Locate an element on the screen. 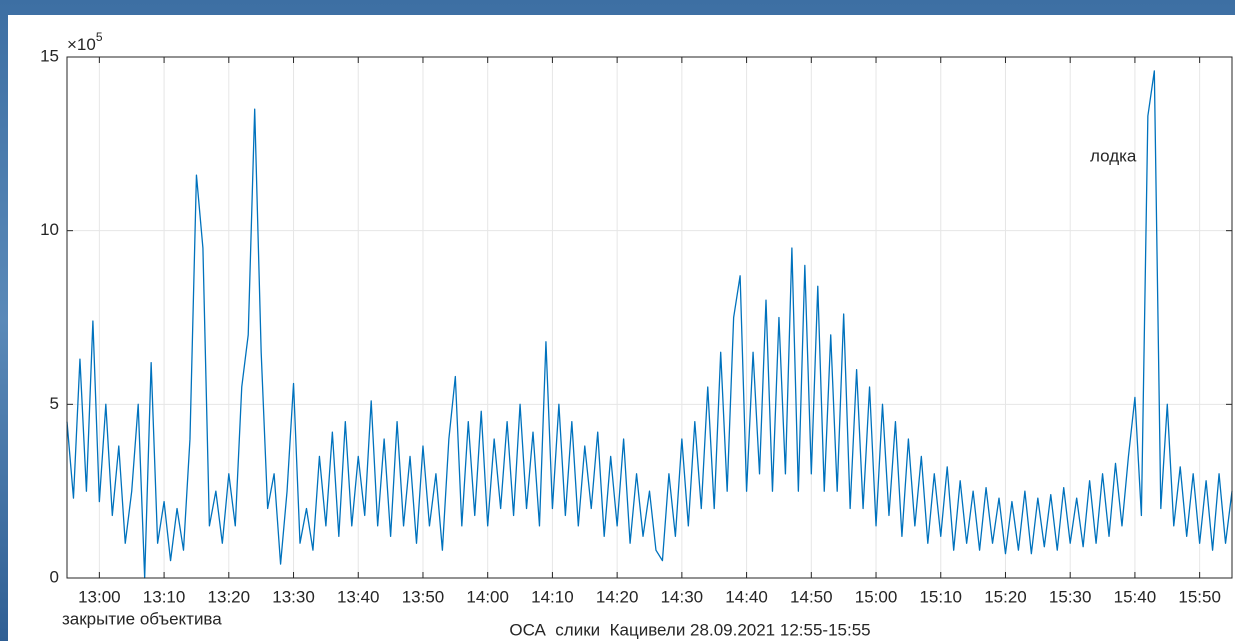 The image size is (1235, 641). annotation: лодка is located at coordinates (1113, 155).